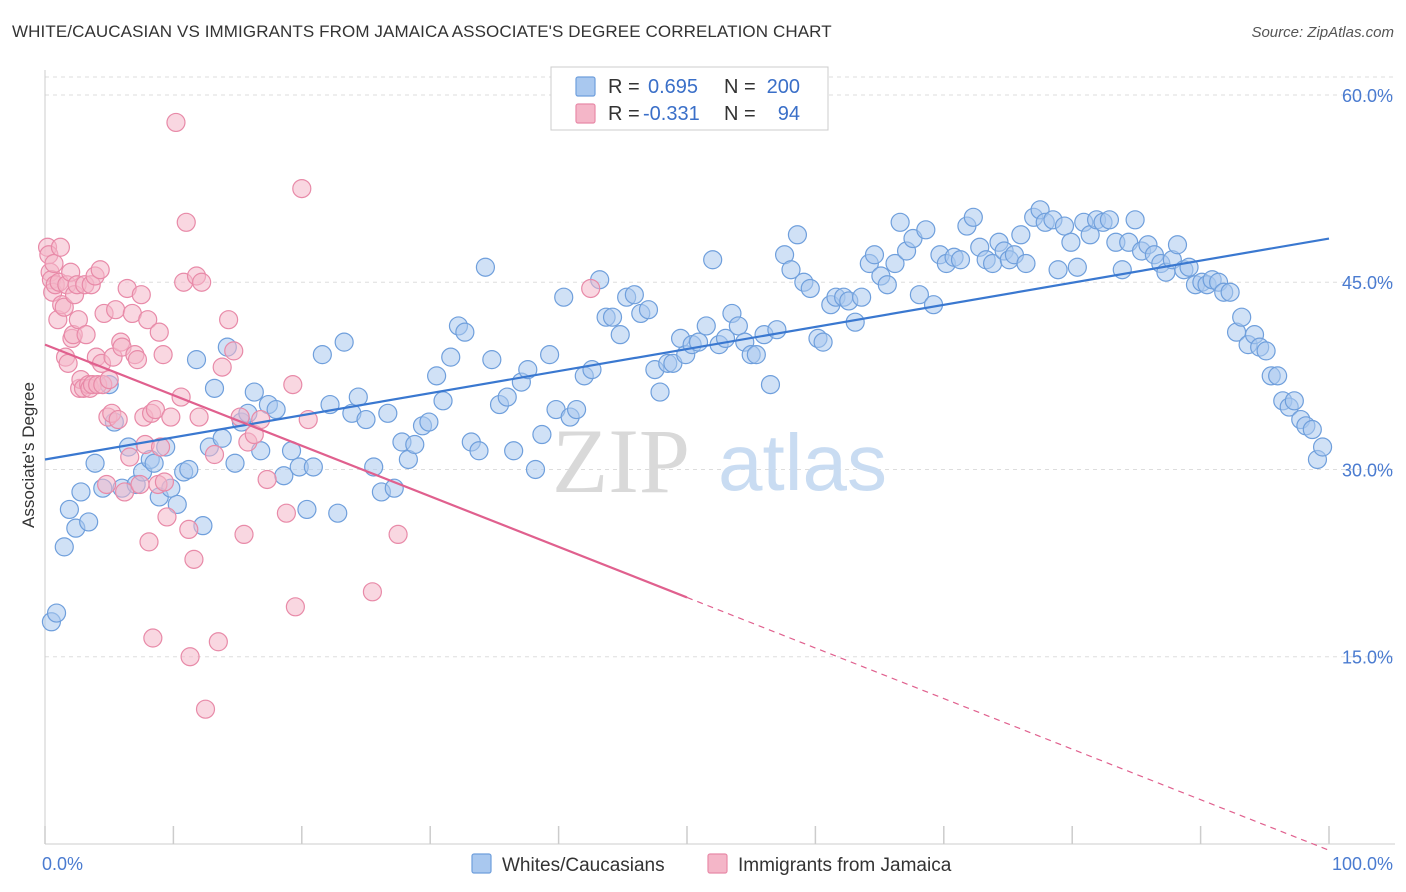 The width and height of the screenshot is (1406, 892). What do you see at coordinates (740, 87) in the screenshot?
I see `legend-n-label-1: N =` at bounding box center [740, 87].